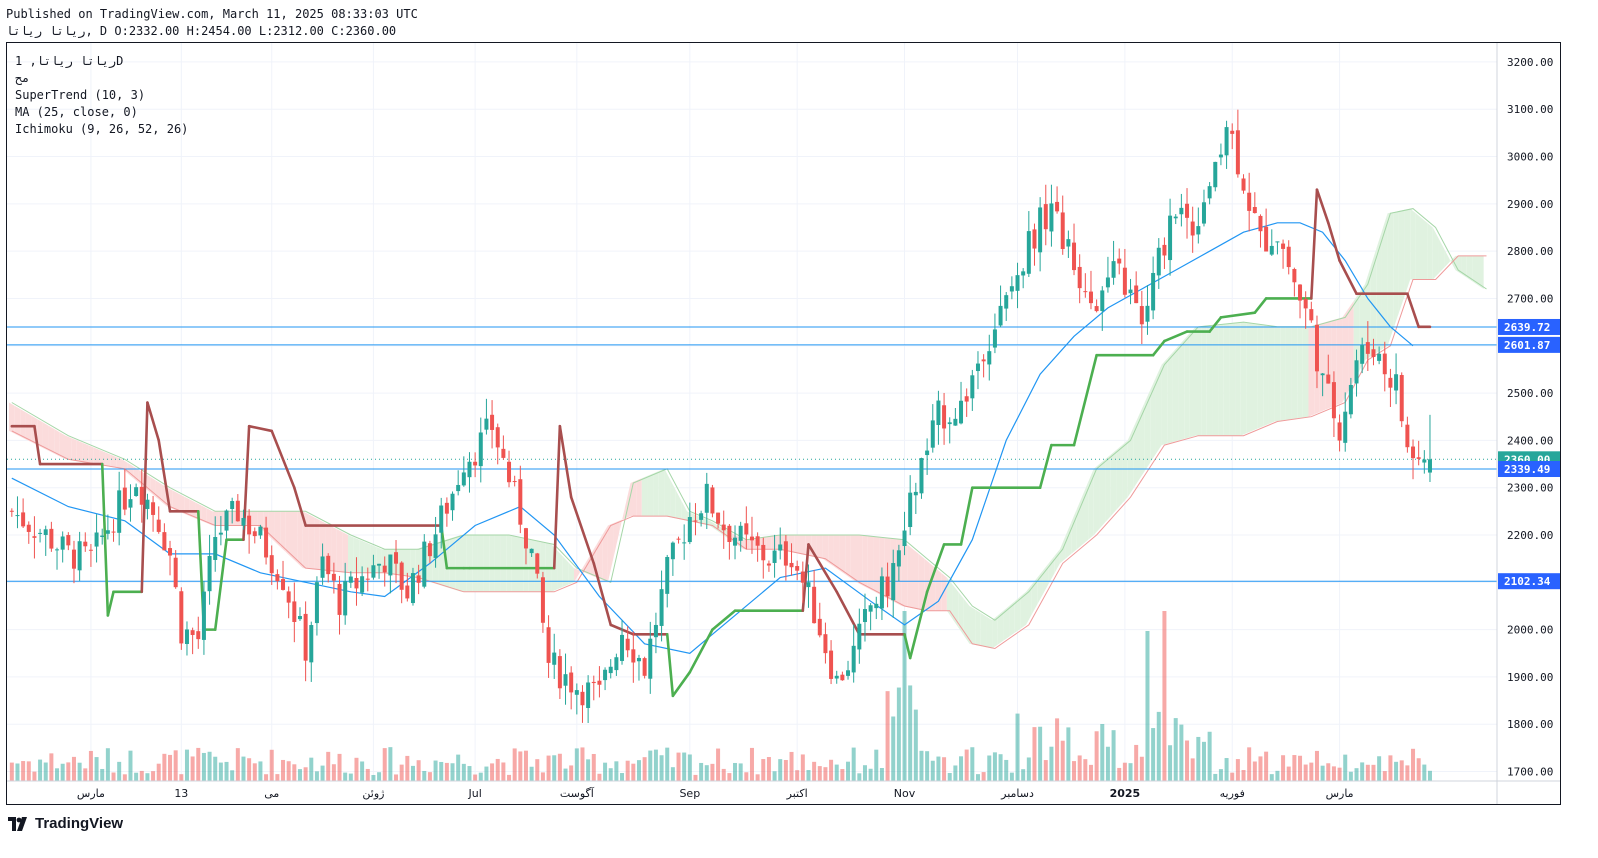  Describe the element at coordinates (76, 112) in the screenshot. I see `legend-ma: MA (25, close, 0)` at that location.